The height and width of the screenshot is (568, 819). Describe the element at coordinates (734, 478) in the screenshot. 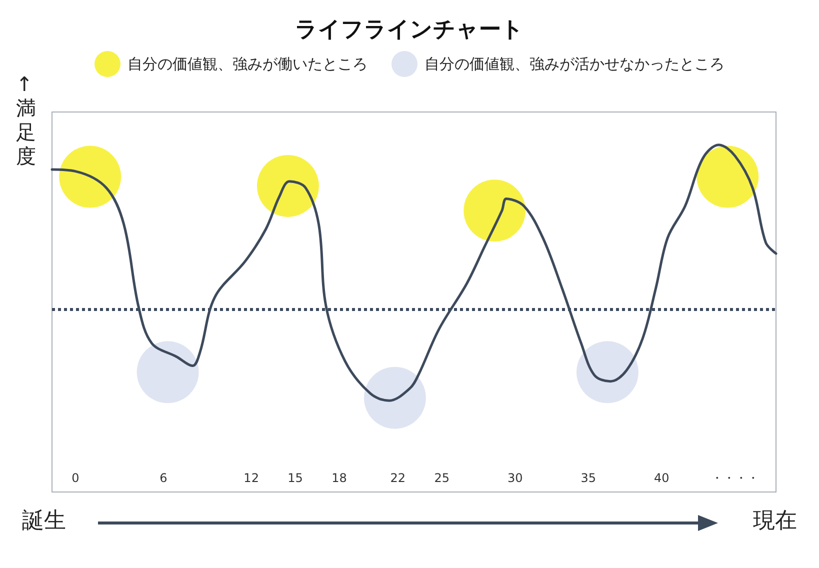

I see `x-tick-label: ・・・・` at that location.